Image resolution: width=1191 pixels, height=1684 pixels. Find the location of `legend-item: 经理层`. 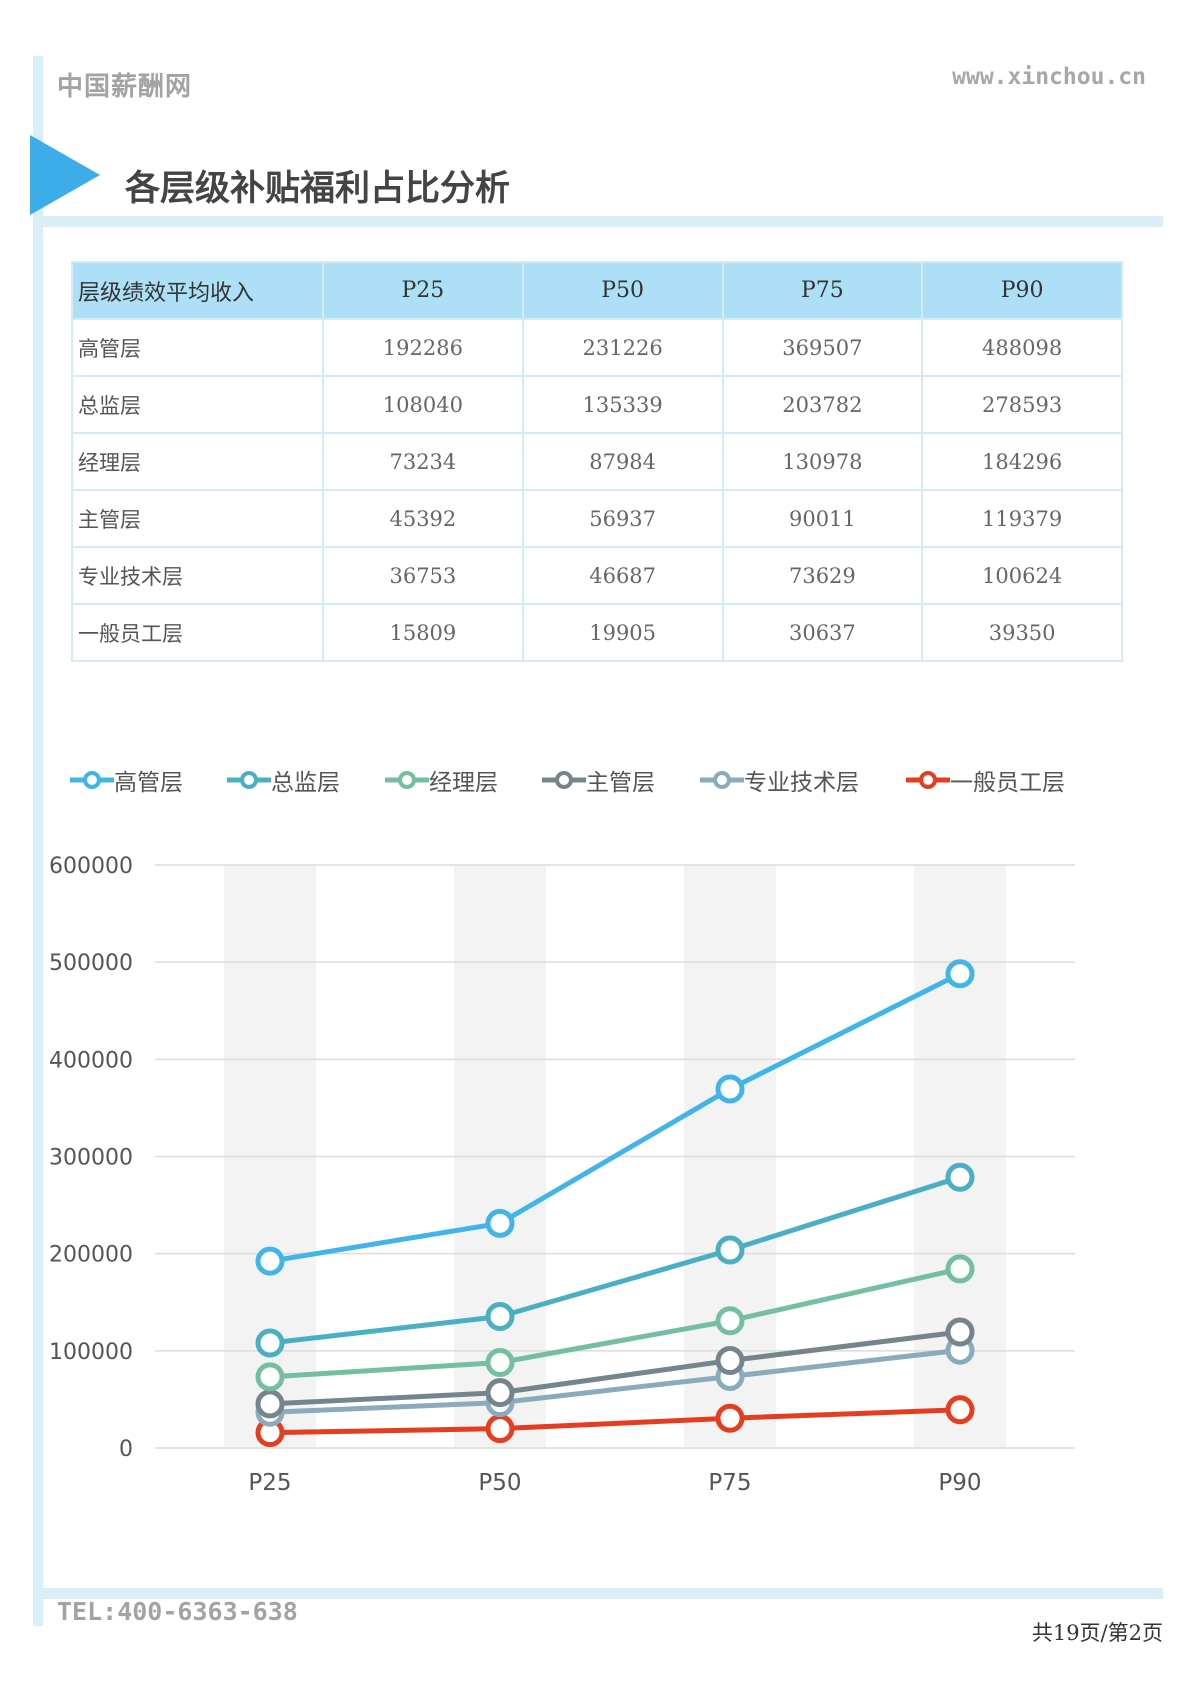

legend-item: 经理层 is located at coordinates (441, 780).